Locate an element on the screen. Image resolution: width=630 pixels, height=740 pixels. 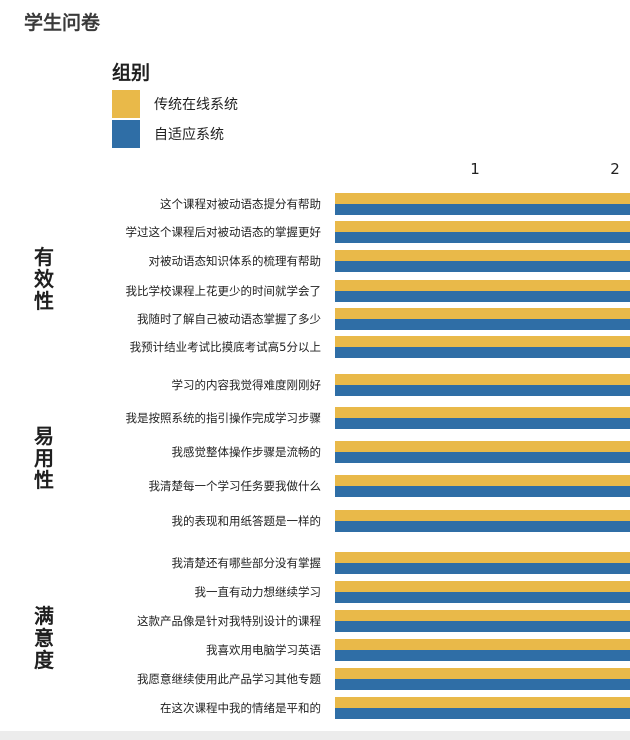
legend-item-traditional: 传统在线系统 is located at coordinates (175, 104).